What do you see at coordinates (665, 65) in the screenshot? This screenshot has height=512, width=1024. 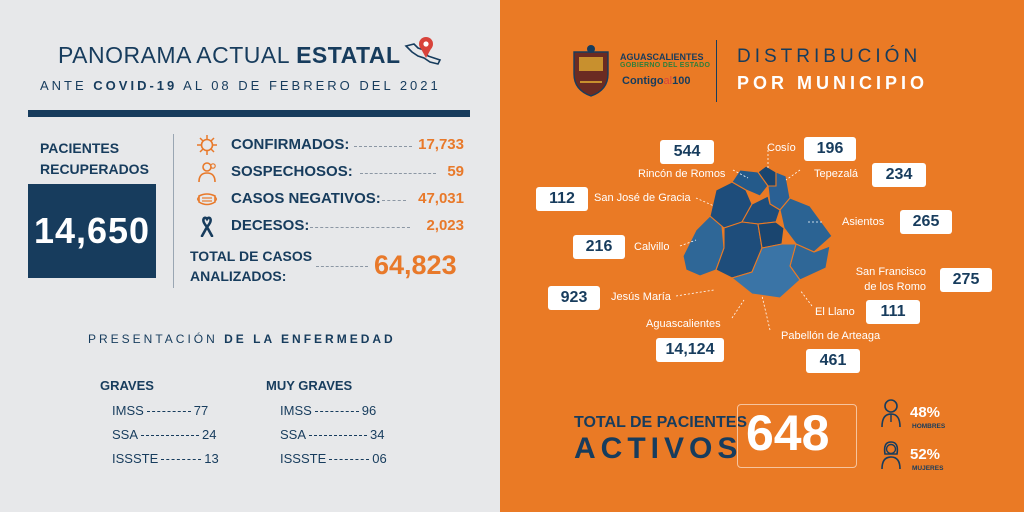 I see `brand-government: GOBIERNO DEL ESTADO` at bounding box center [665, 65].